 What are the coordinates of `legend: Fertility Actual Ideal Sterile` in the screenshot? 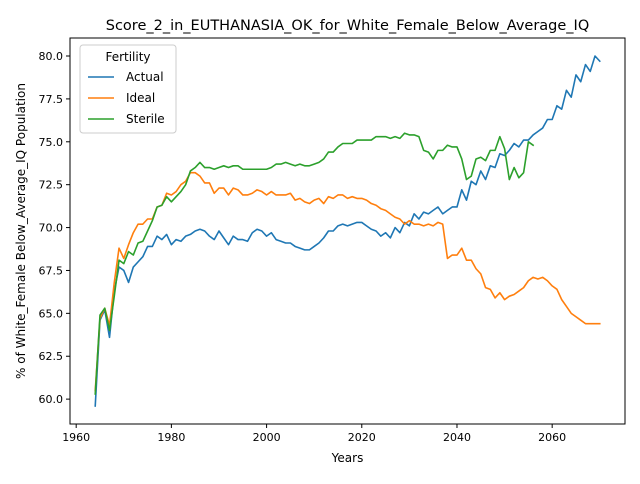 It's located at (128, 89).